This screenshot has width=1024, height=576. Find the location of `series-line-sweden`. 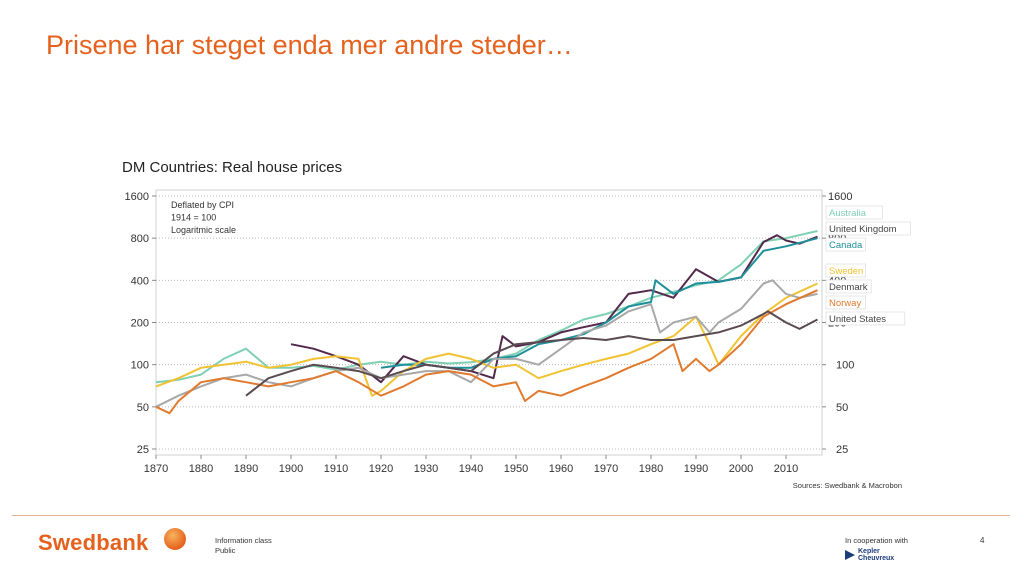

series-line-sweden is located at coordinates (486, 339).